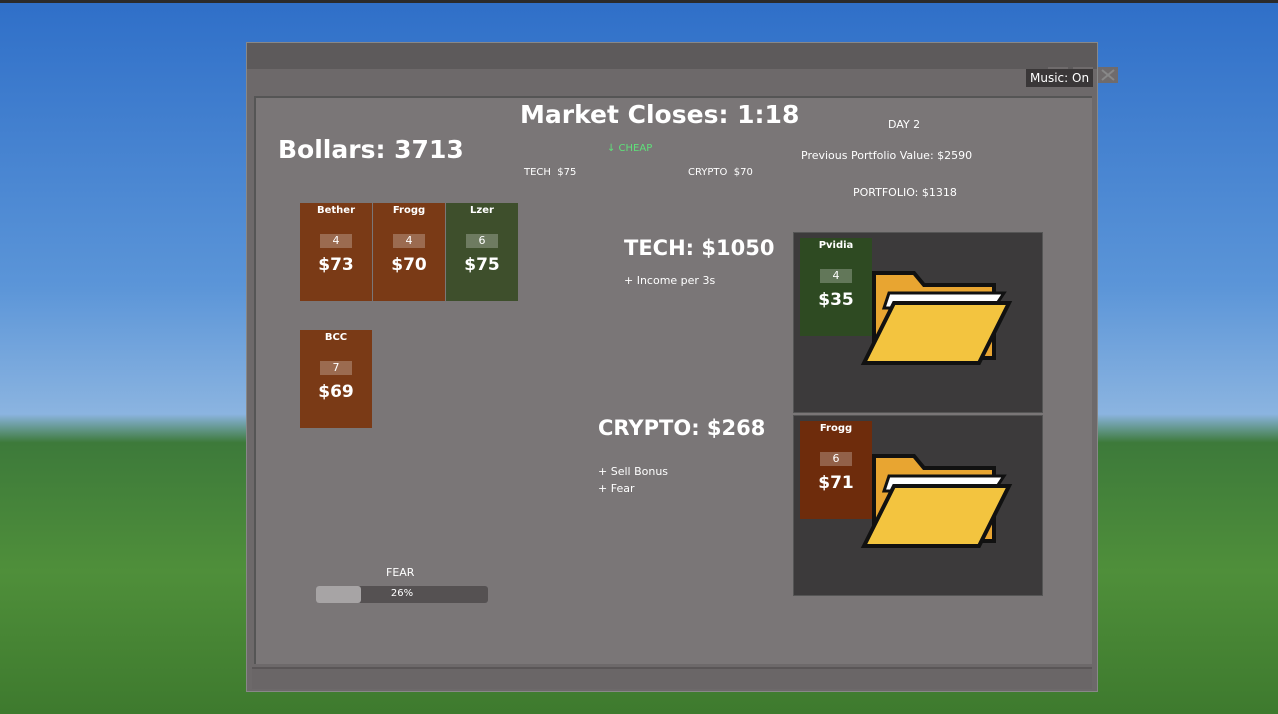  Describe the element at coordinates (905, 192) in the screenshot. I see `portfolio: PORTFOLIO: $1318` at that location.